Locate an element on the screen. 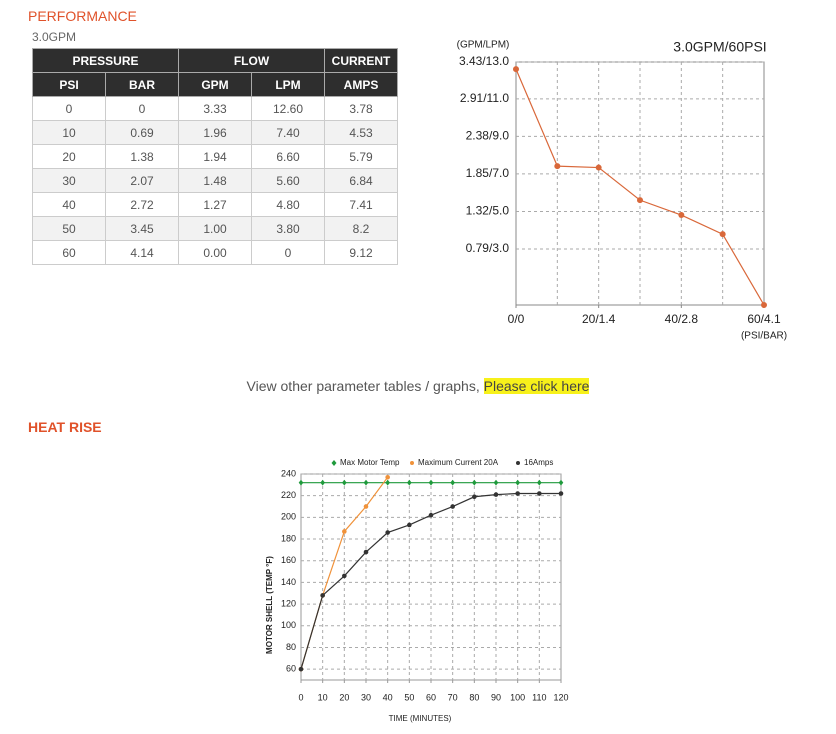 Image resolution: width=836 pixels, height=734 pixels. table-cell: 1.96 is located at coordinates (215, 132).